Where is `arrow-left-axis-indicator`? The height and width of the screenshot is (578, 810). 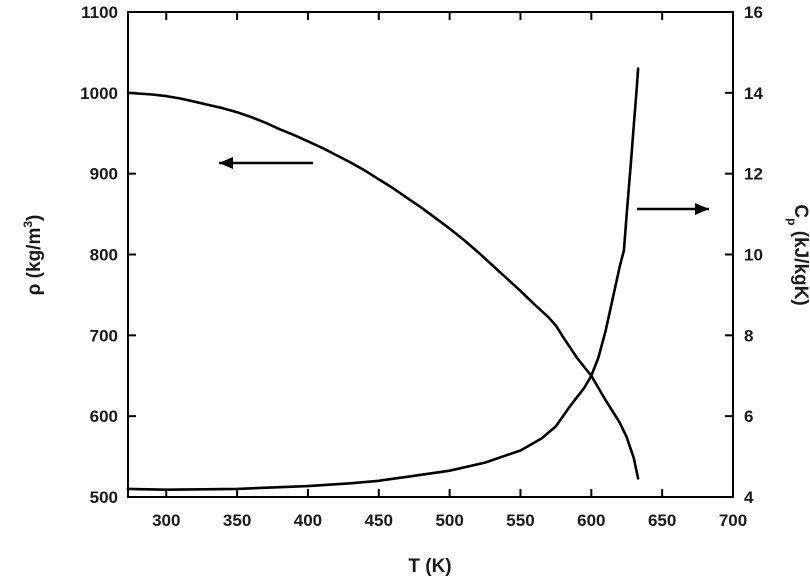
arrow-left-axis-indicator is located at coordinates (266, 163).